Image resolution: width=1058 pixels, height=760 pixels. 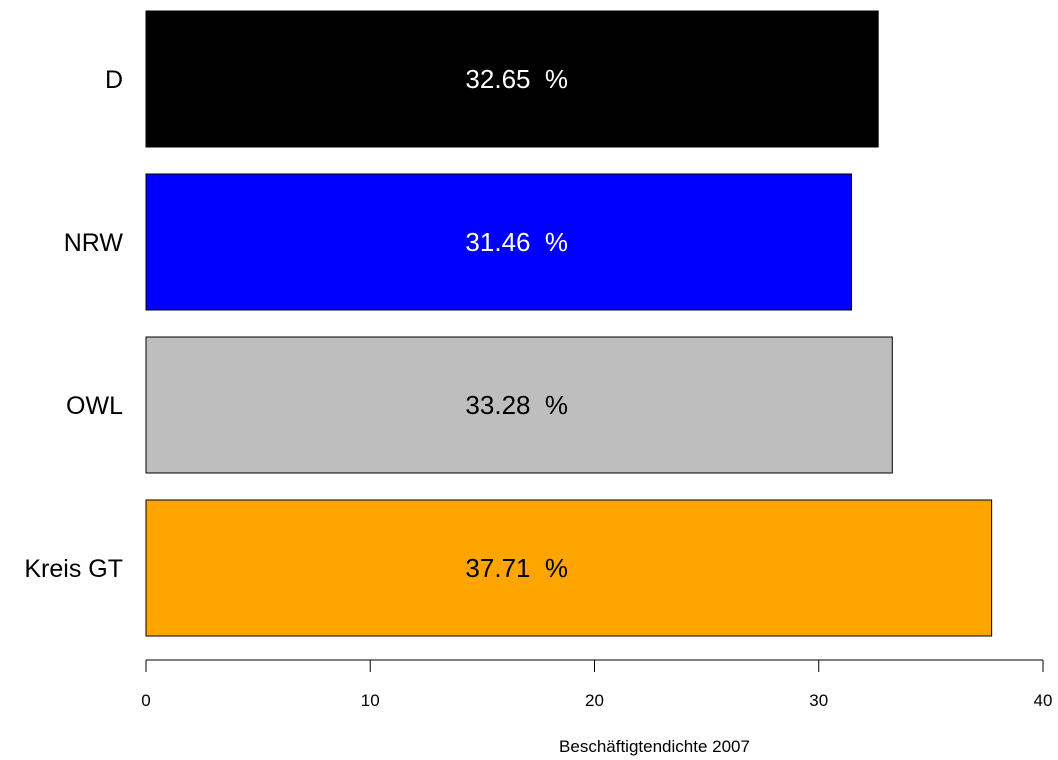 What do you see at coordinates (516, 242) in the screenshot?
I see `bar-value-label: 31.46 %` at bounding box center [516, 242].